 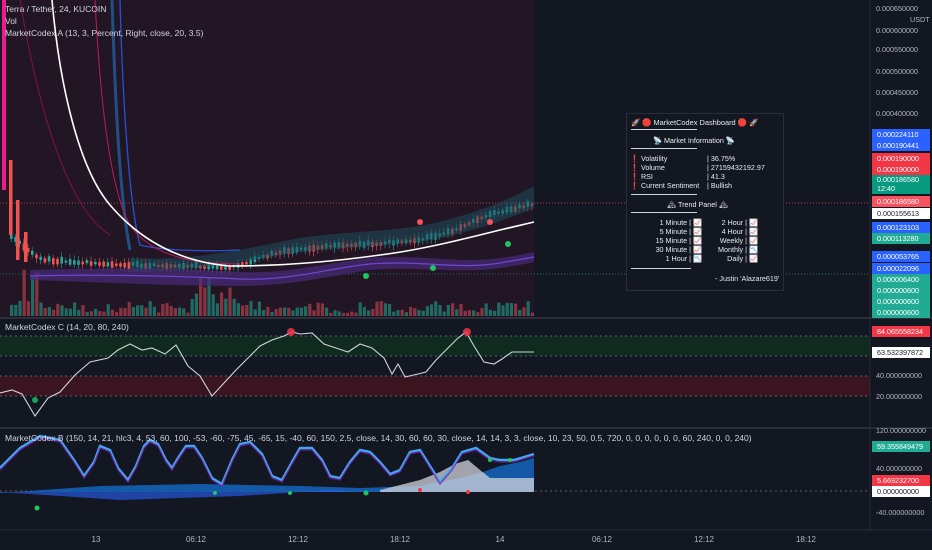 What do you see at coordinates (734, 222) in the screenshot?
I see `trend-2h: 2 Hour |` at bounding box center [734, 222].